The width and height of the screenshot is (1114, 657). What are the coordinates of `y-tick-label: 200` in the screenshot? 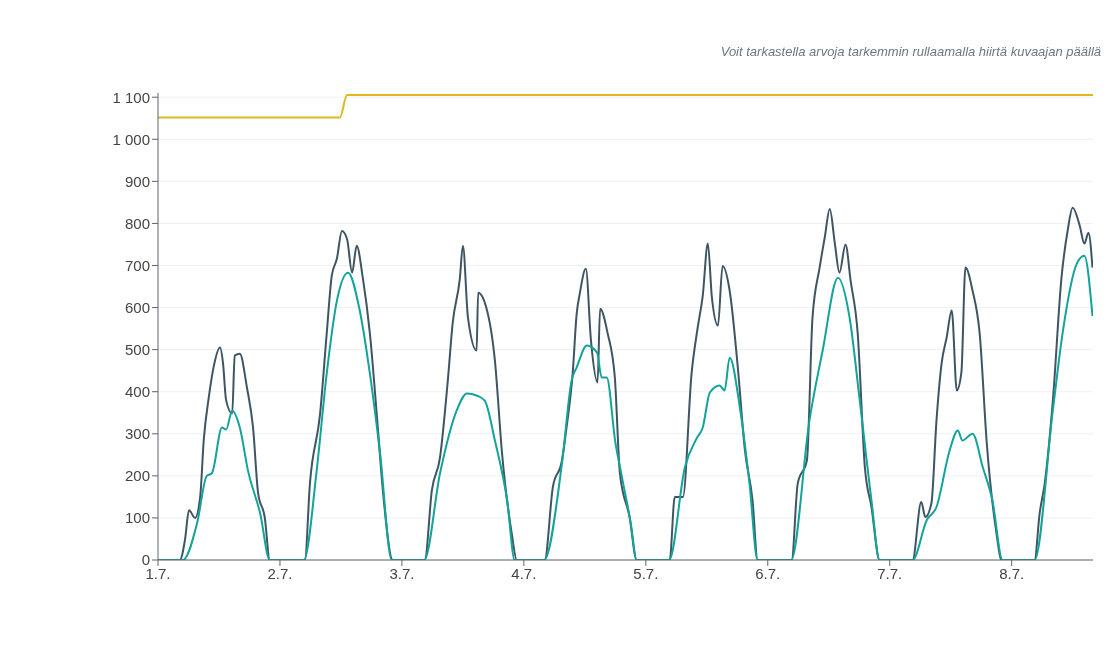 It's located at (137, 476).